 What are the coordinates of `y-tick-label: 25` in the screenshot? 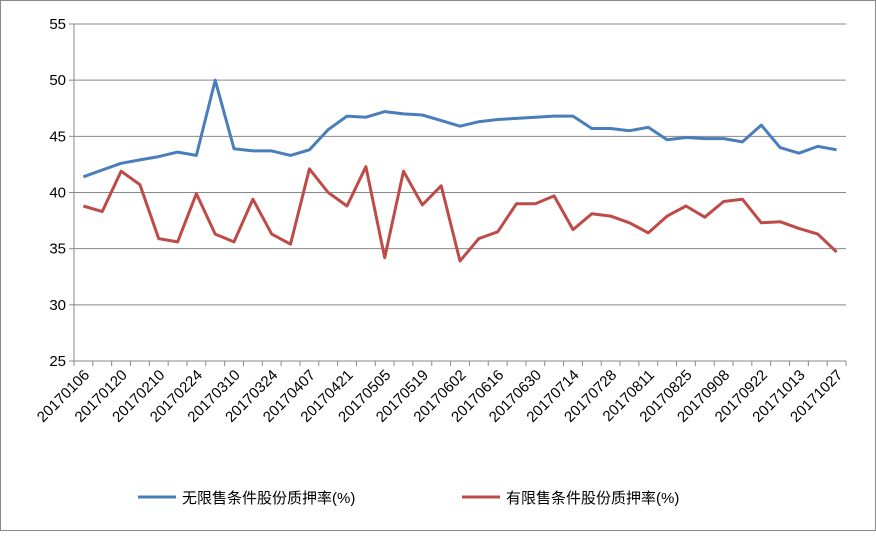 It's located at (57, 361).